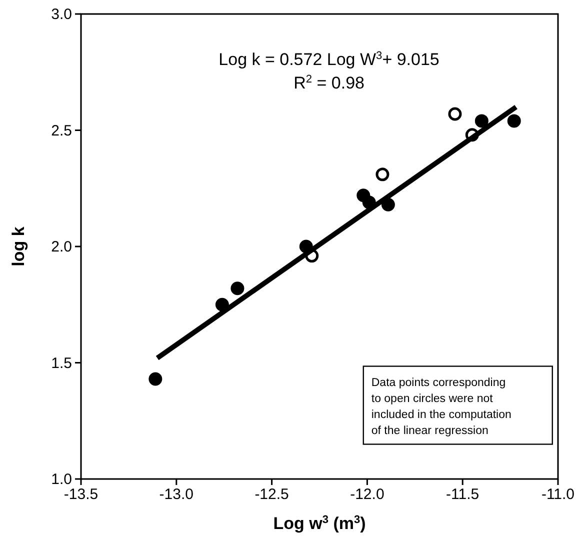  I want to click on y-tick-label: 1.5, so click(61, 363).